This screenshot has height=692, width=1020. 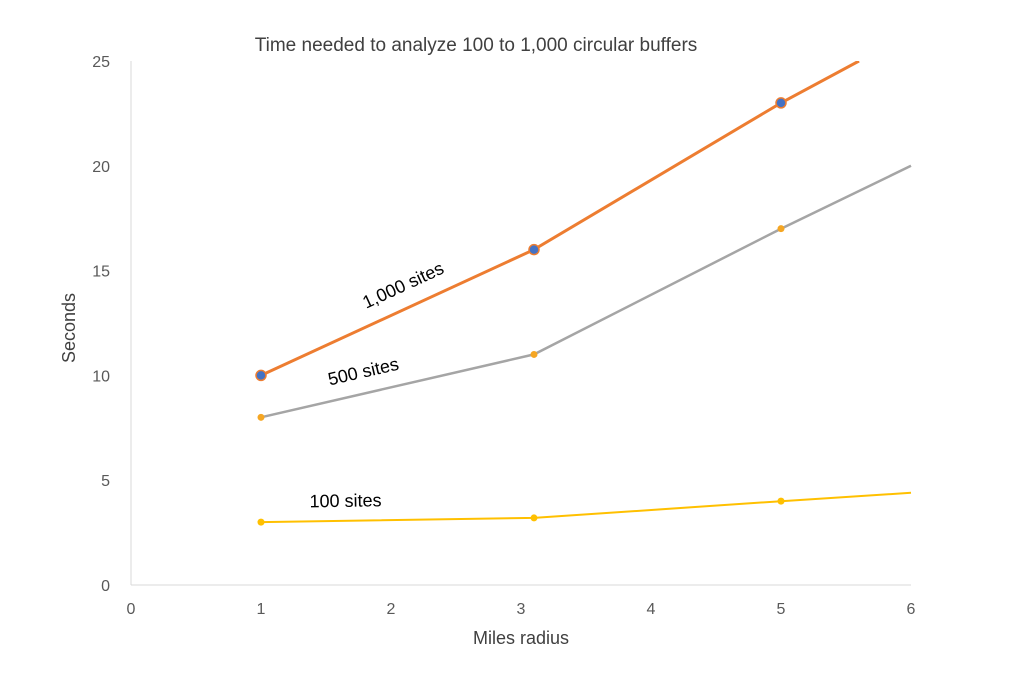 What do you see at coordinates (402, 285) in the screenshot?
I see `series-label: 1,000 sites` at bounding box center [402, 285].